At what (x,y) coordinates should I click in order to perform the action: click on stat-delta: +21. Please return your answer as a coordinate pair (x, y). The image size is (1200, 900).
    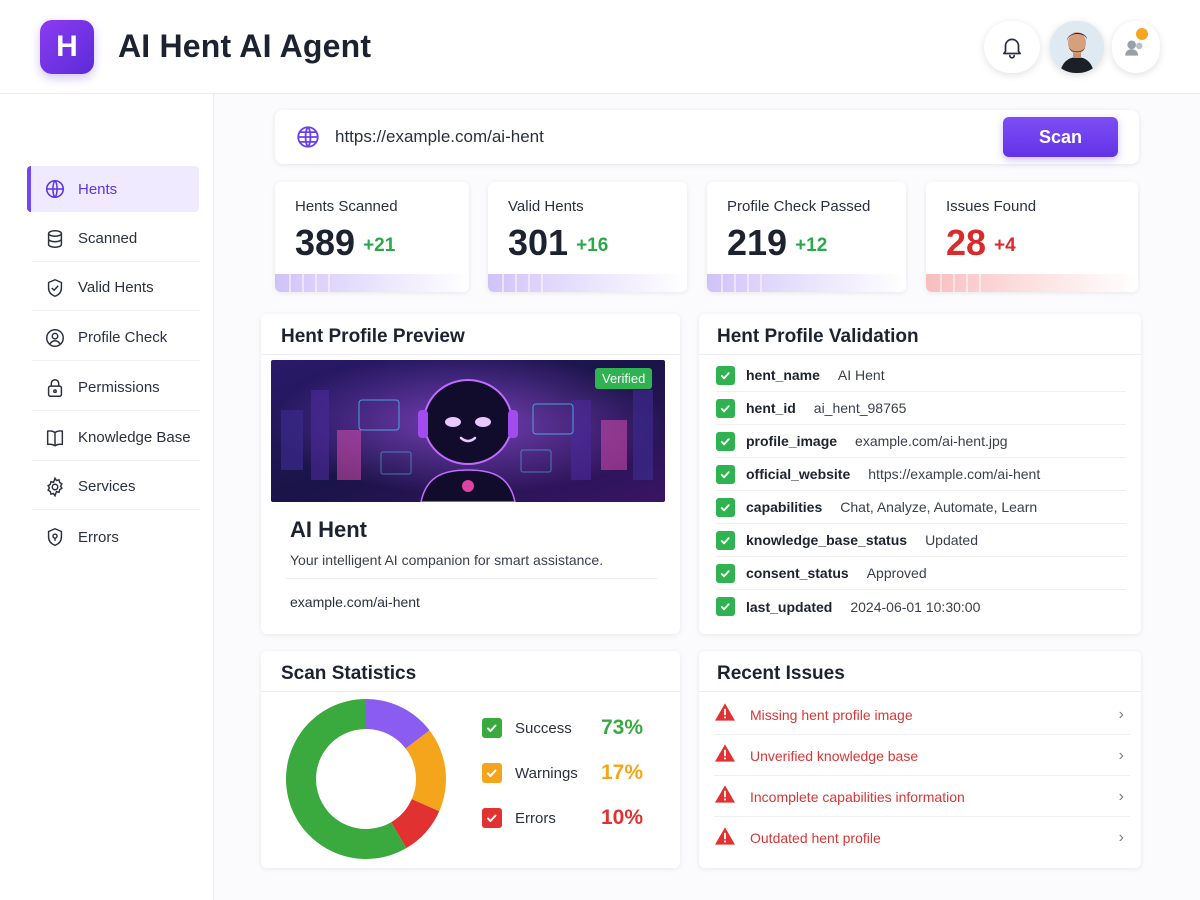
    Looking at the image, I should click on (379, 245).